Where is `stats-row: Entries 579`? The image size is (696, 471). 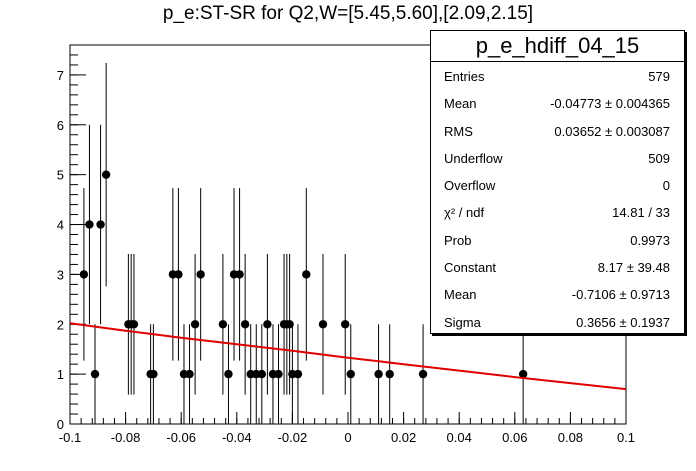 stats-row: Entries 579 is located at coordinates (557, 75).